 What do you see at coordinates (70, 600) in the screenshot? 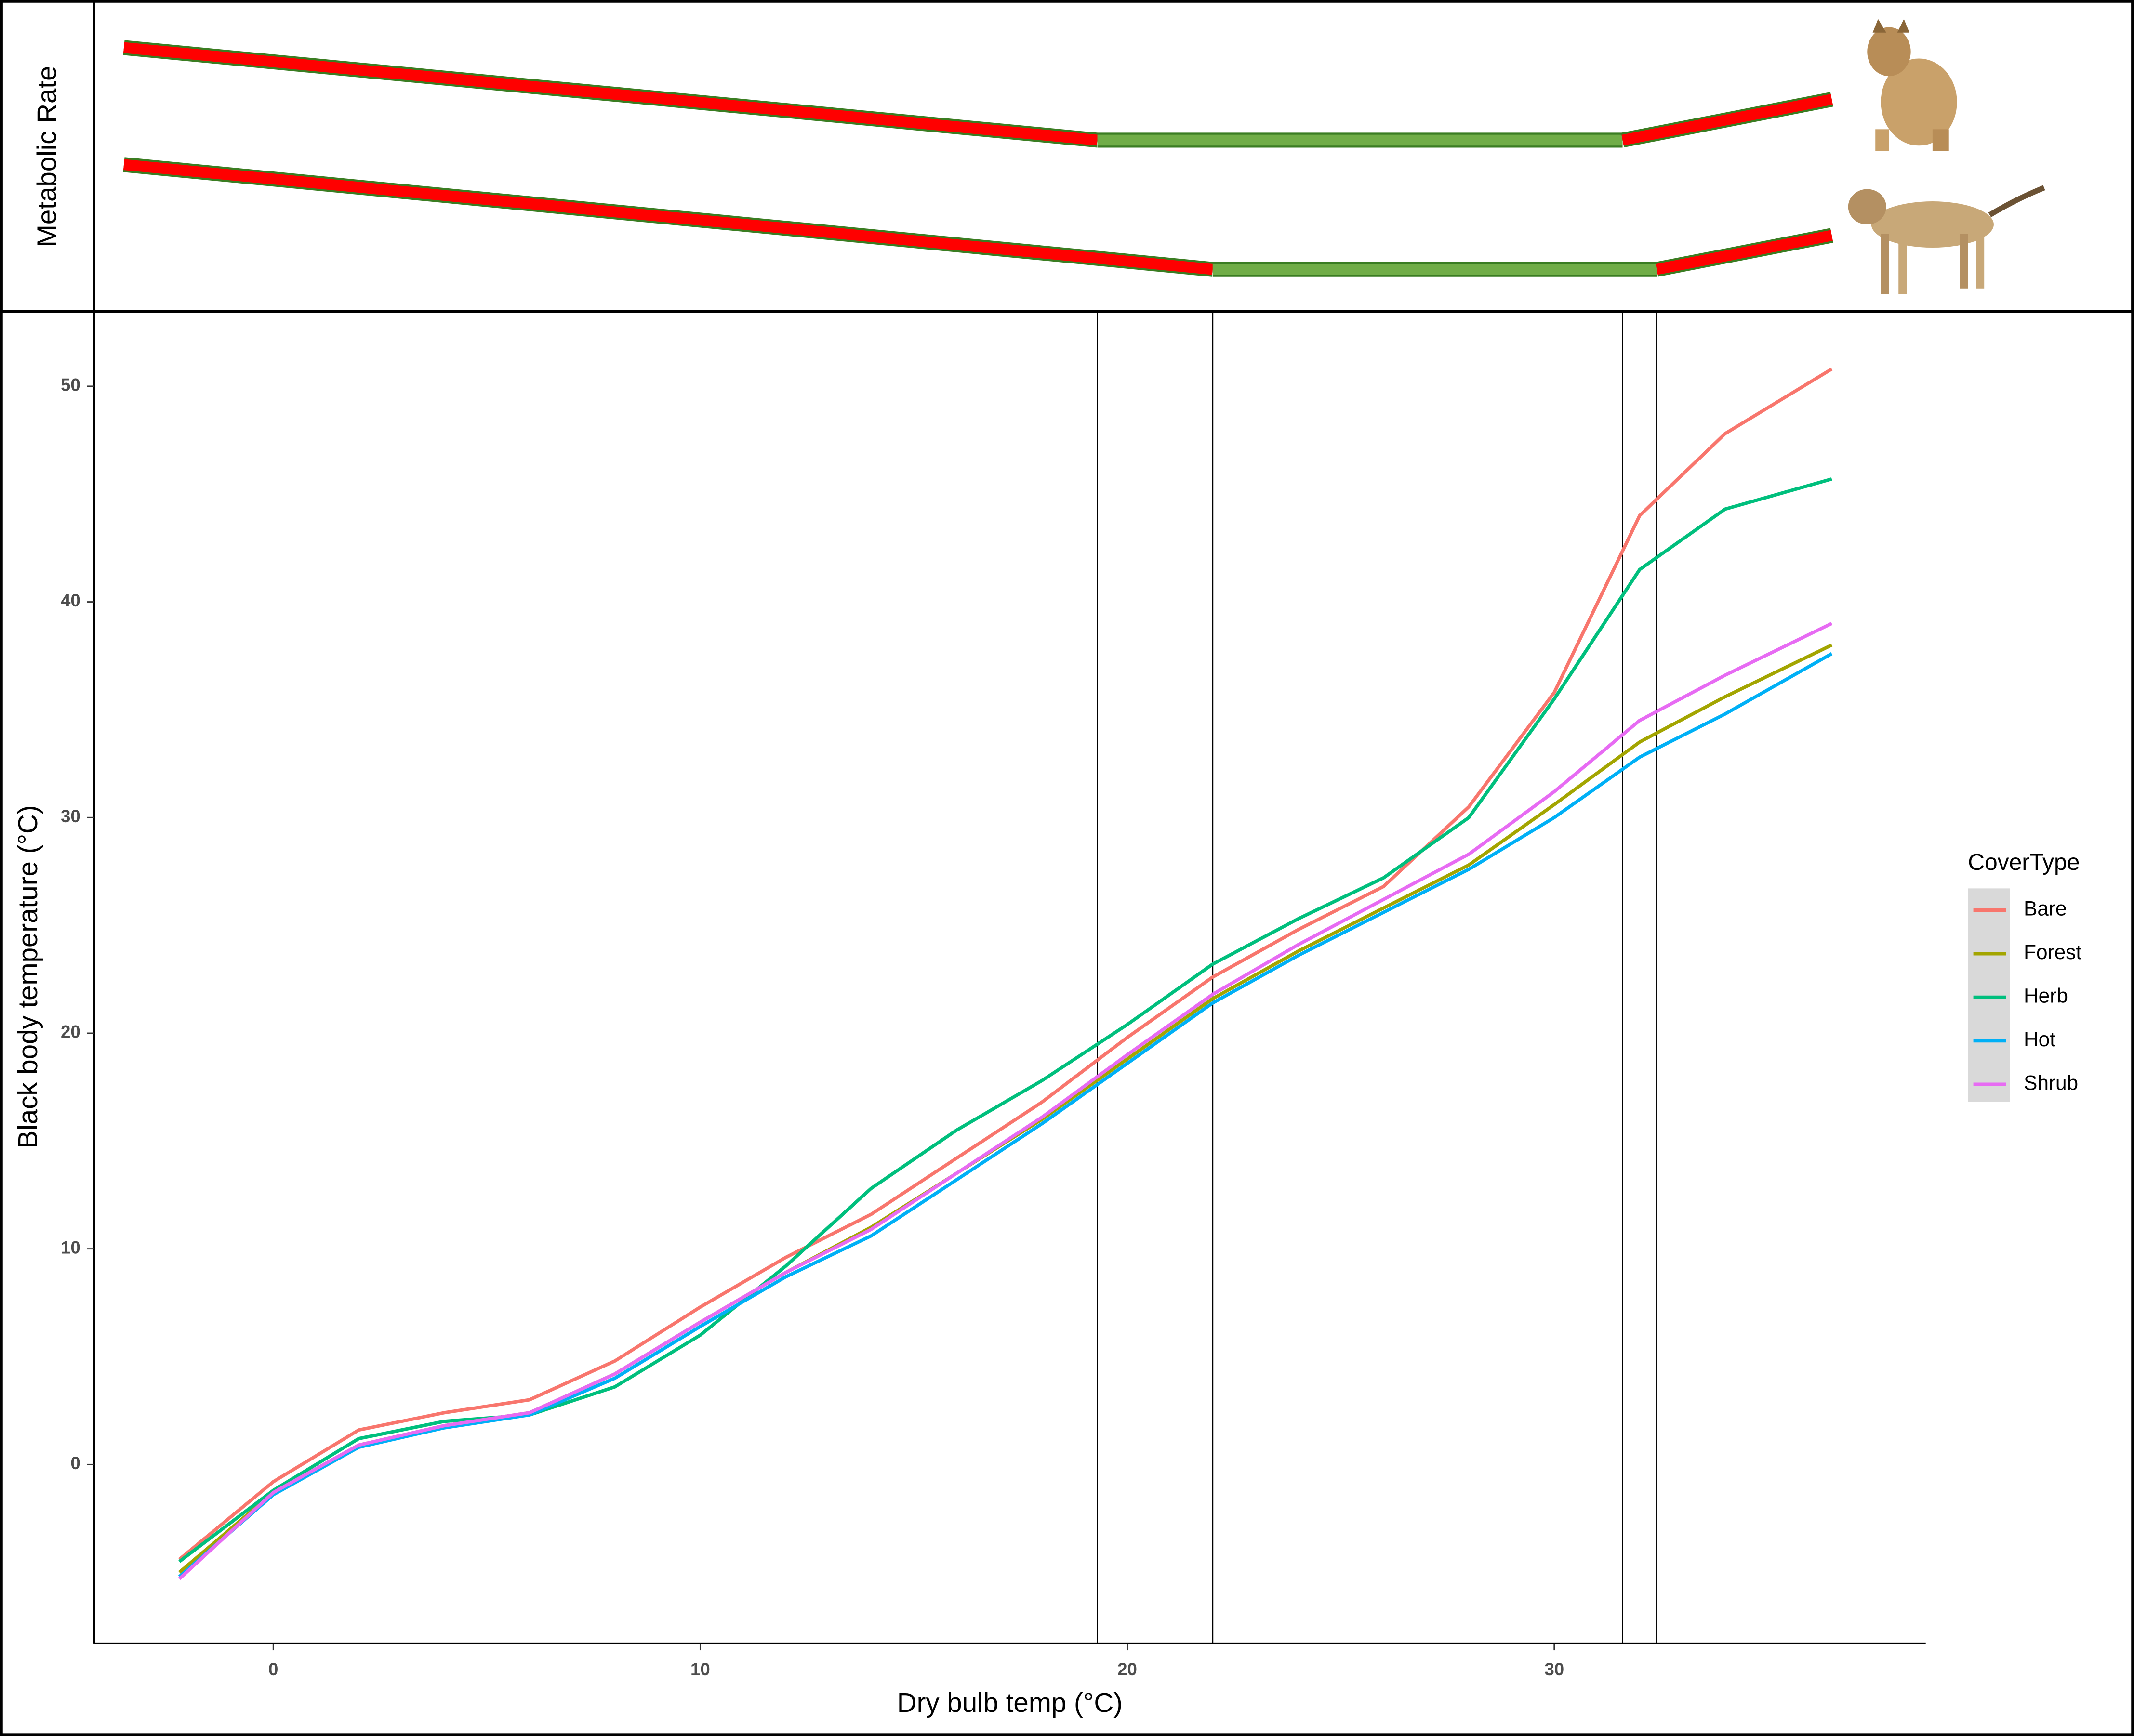
I see `y-tick-label: 40` at bounding box center [70, 600].